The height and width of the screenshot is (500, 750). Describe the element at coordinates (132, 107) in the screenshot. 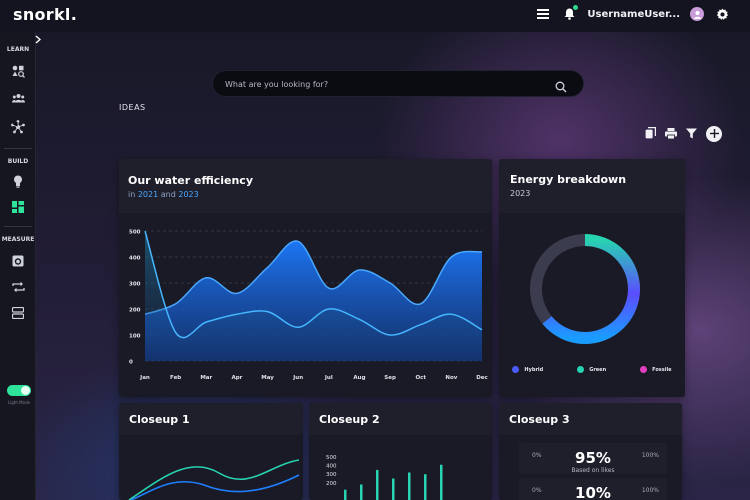

I see `page-title: IDEAS` at that location.